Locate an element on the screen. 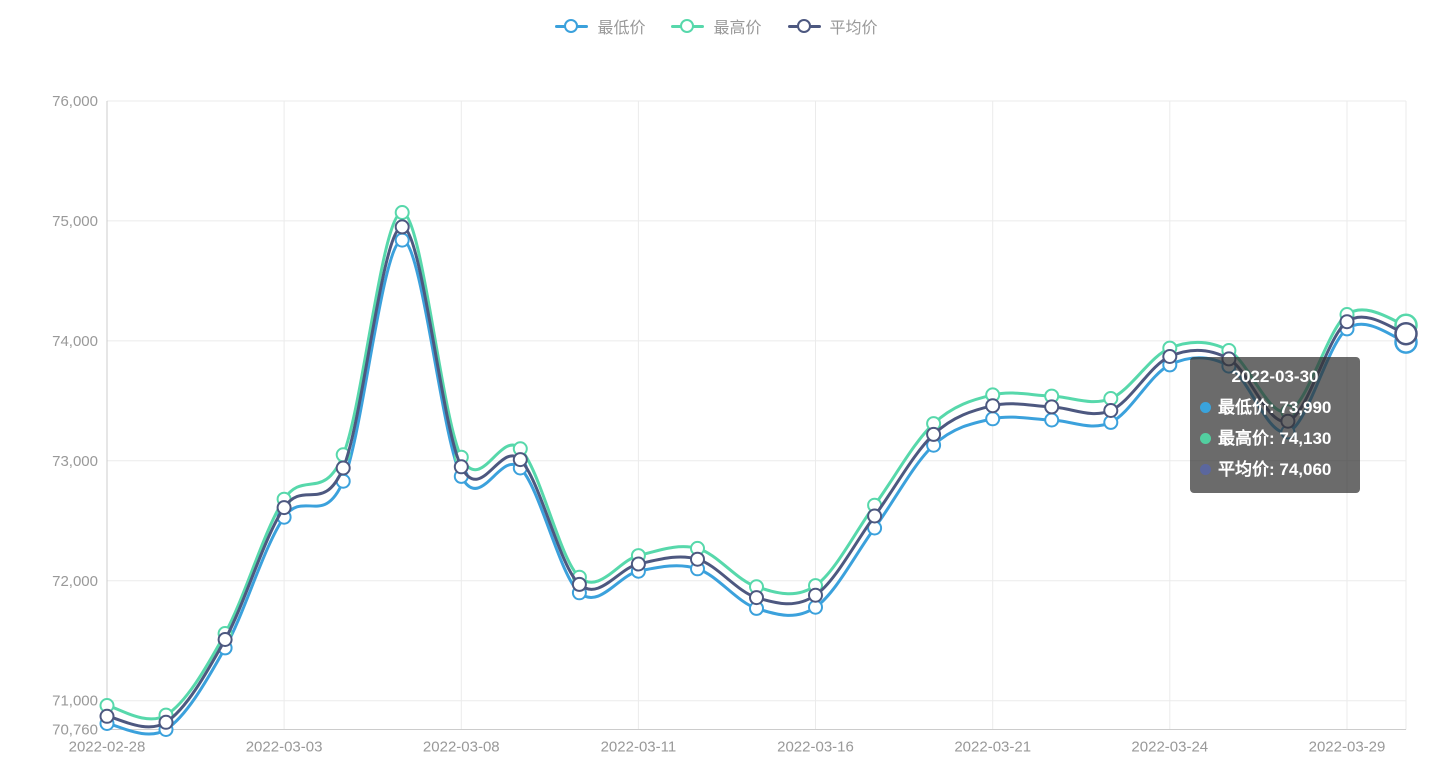 This screenshot has width=1433, height=769. x-axis-label: 2022-03-29 is located at coordinates (1347, 747).